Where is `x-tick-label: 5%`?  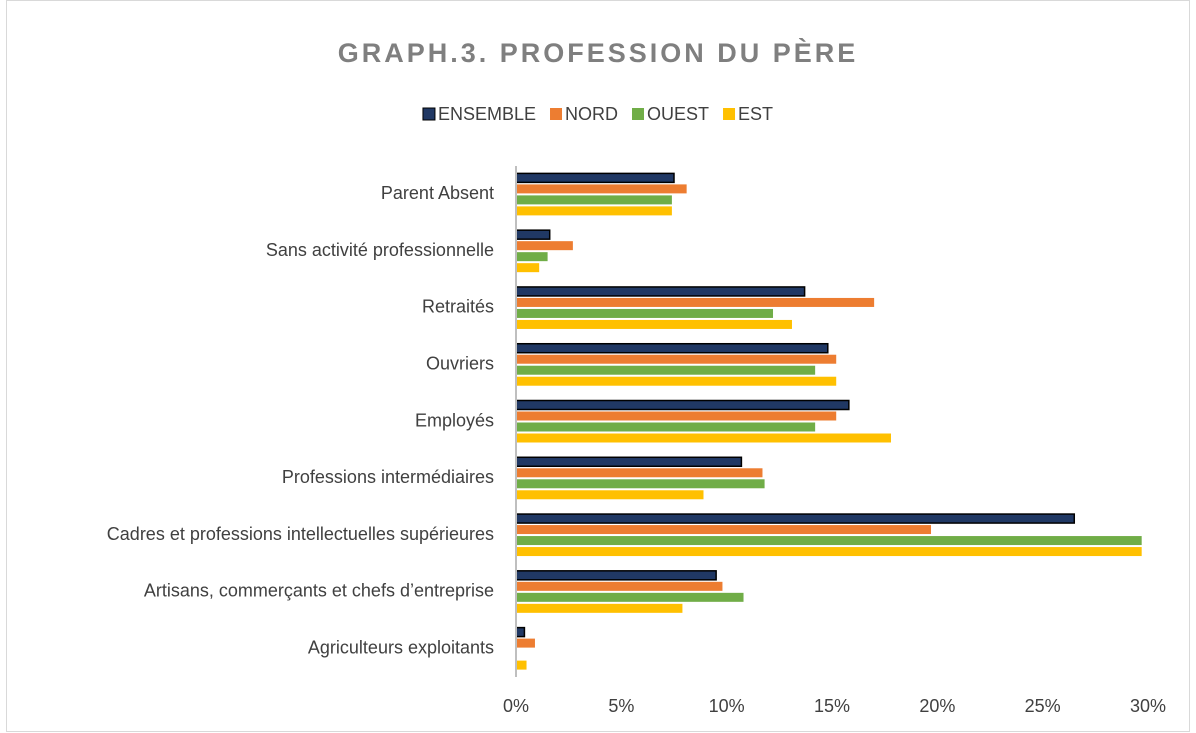
x-tick-label: 5% is located at coordinates (621, 706).